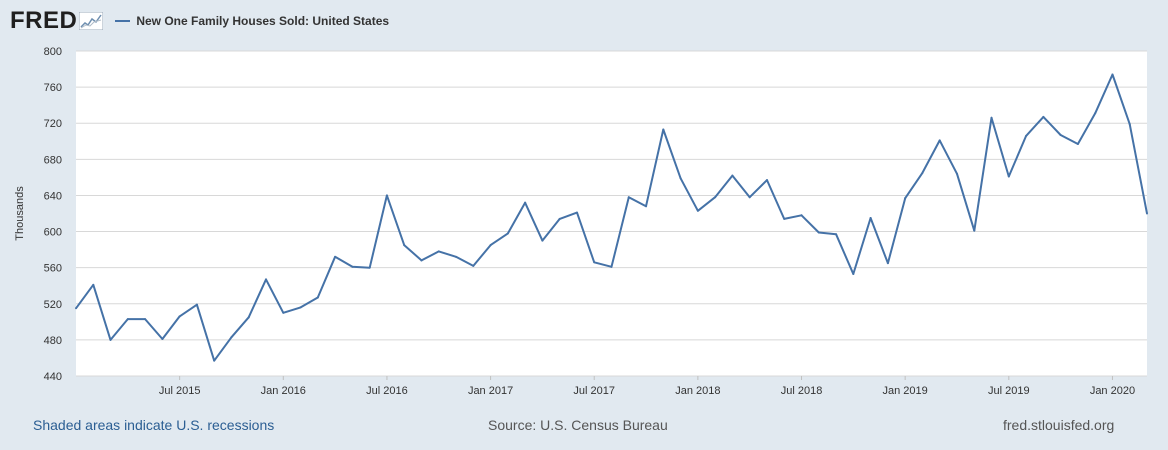 Image resolution: width=1168 pixels, height=450 pixels. I want to click on x-tick-label: Jan 2018, so click(697, 391).